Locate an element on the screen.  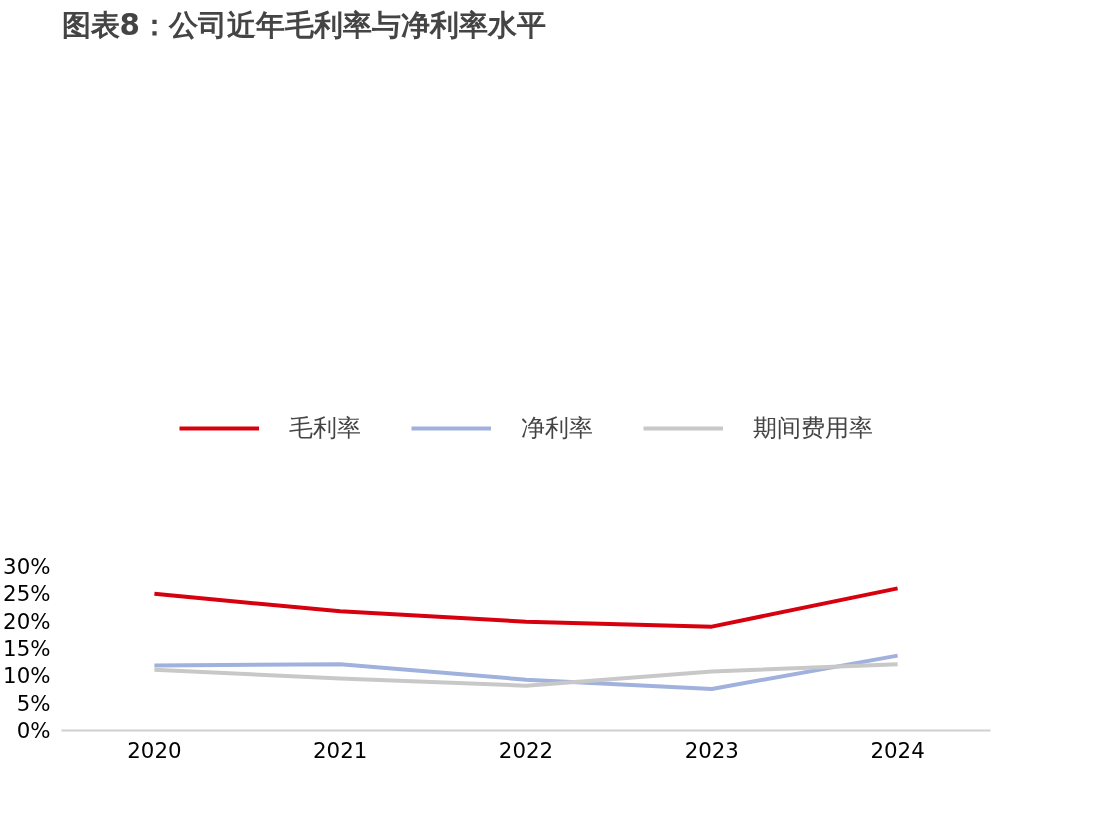
x-tick-label: 2024 is located at coordinates (897, 750).